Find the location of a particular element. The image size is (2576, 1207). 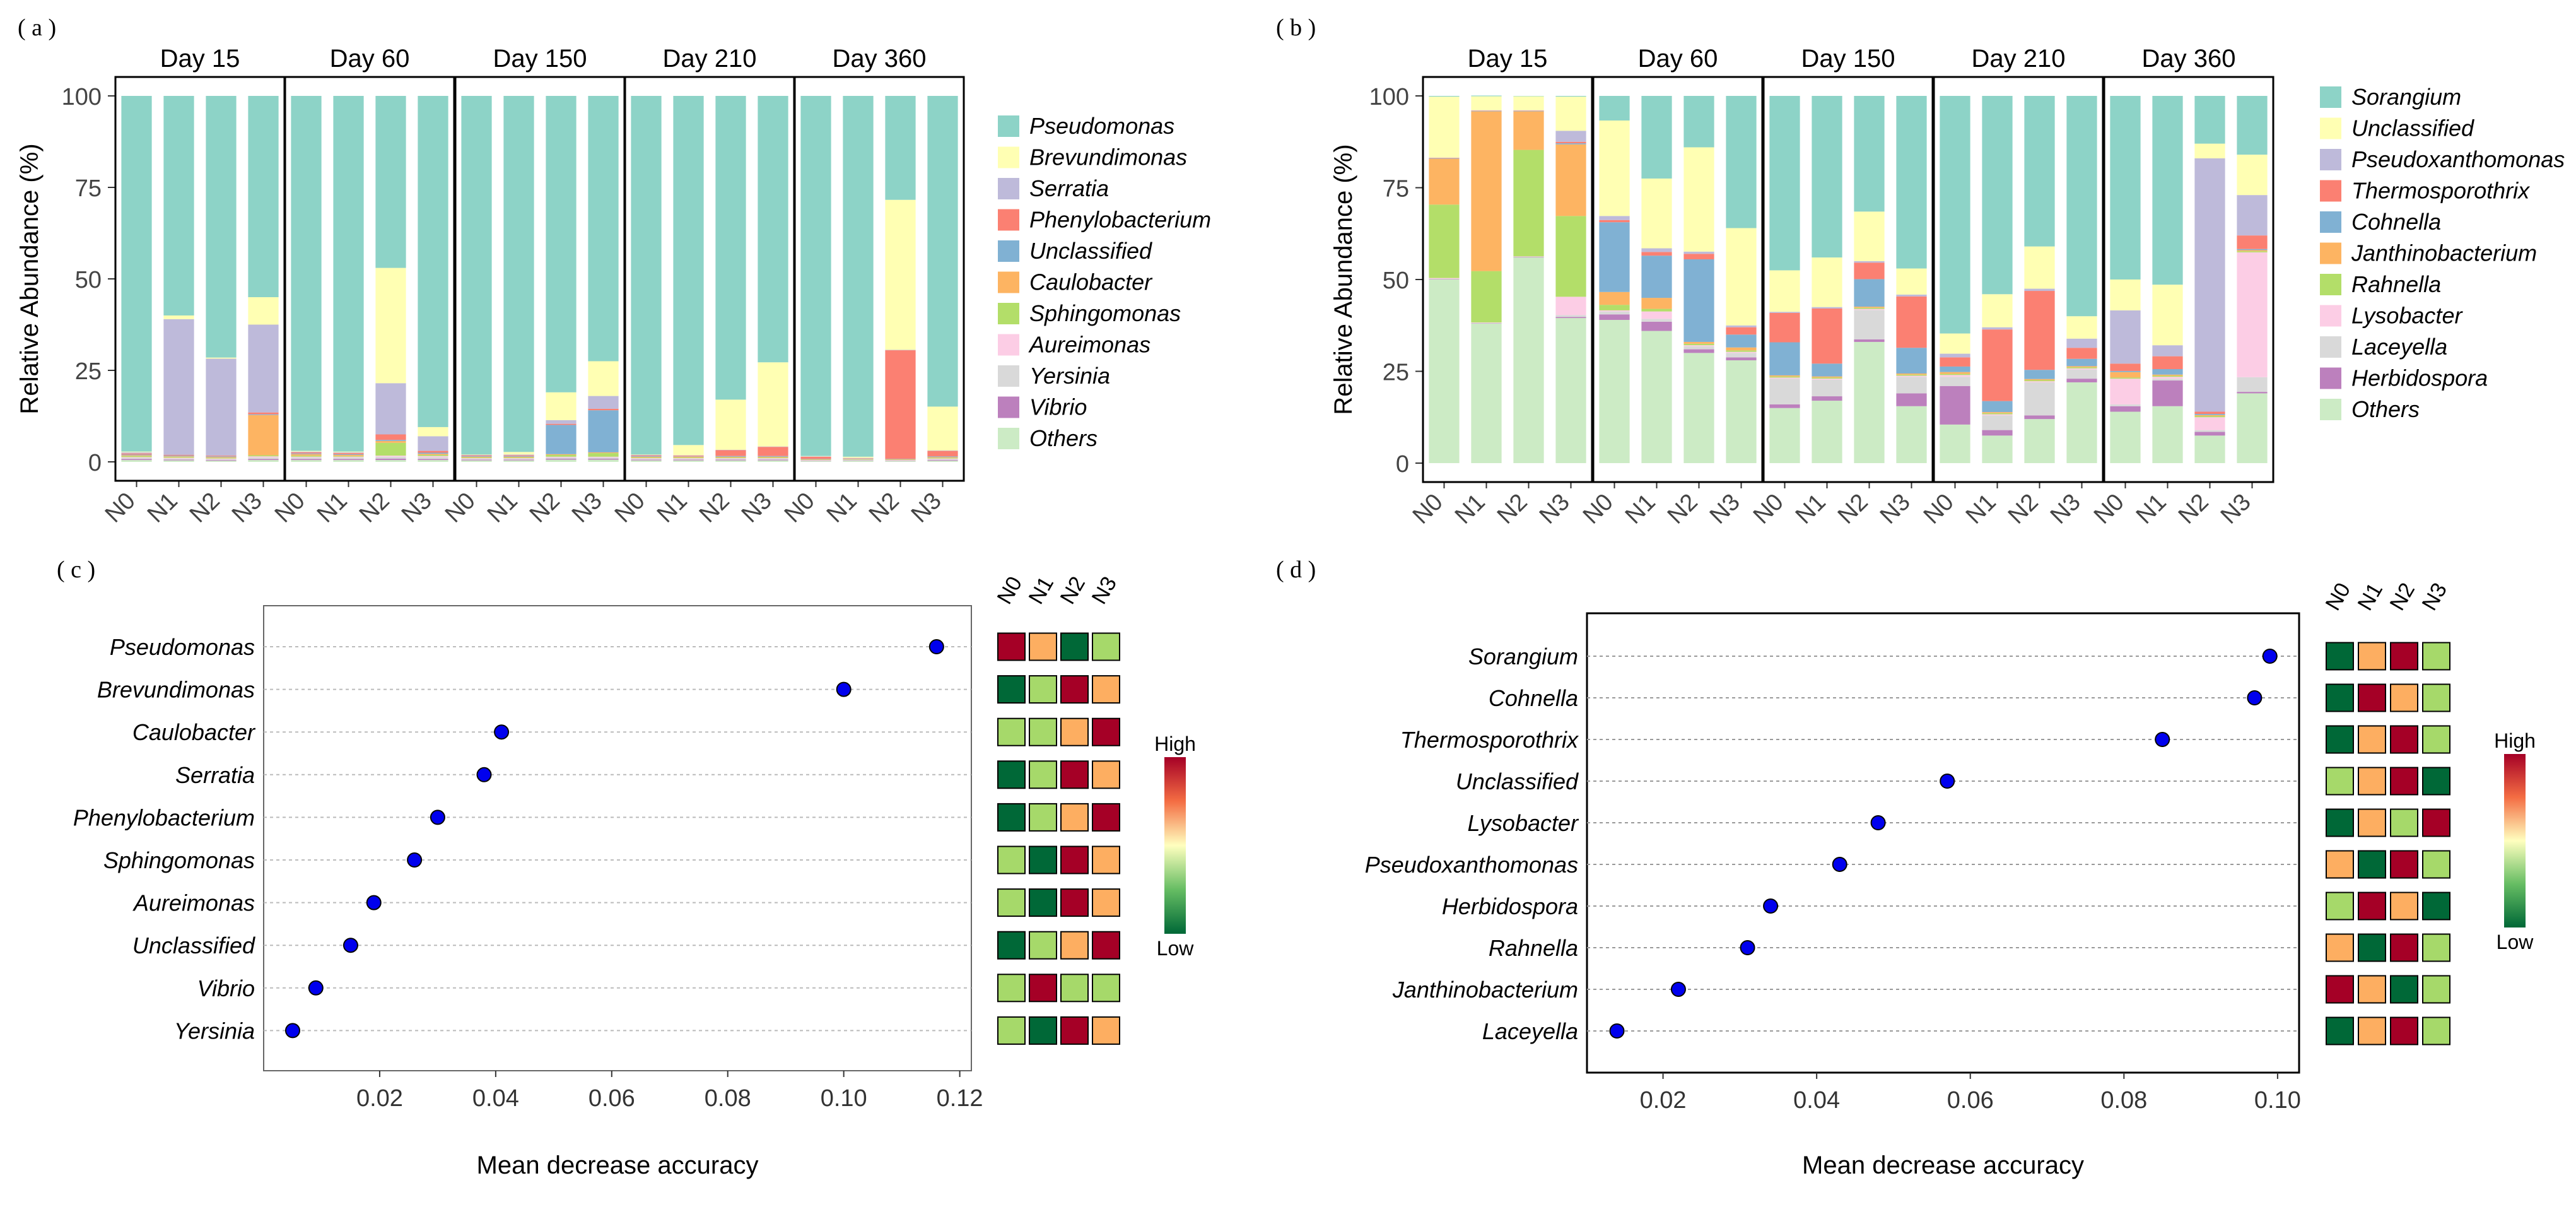

heat-cell-serratia-n1 is located at coordinates (1043, 775).